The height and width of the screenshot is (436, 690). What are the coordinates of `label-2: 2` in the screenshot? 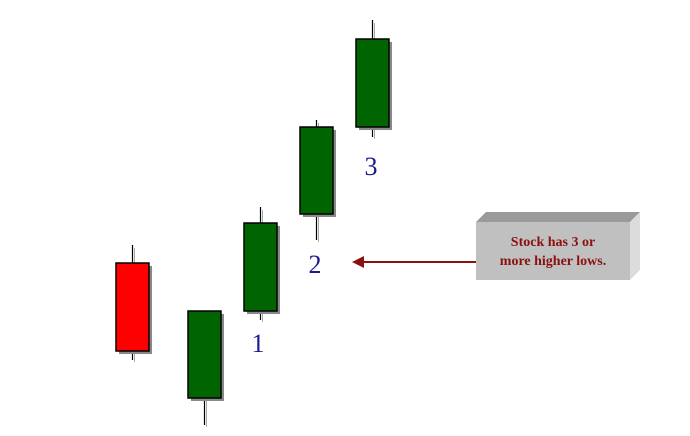 It's located at (315, 264).